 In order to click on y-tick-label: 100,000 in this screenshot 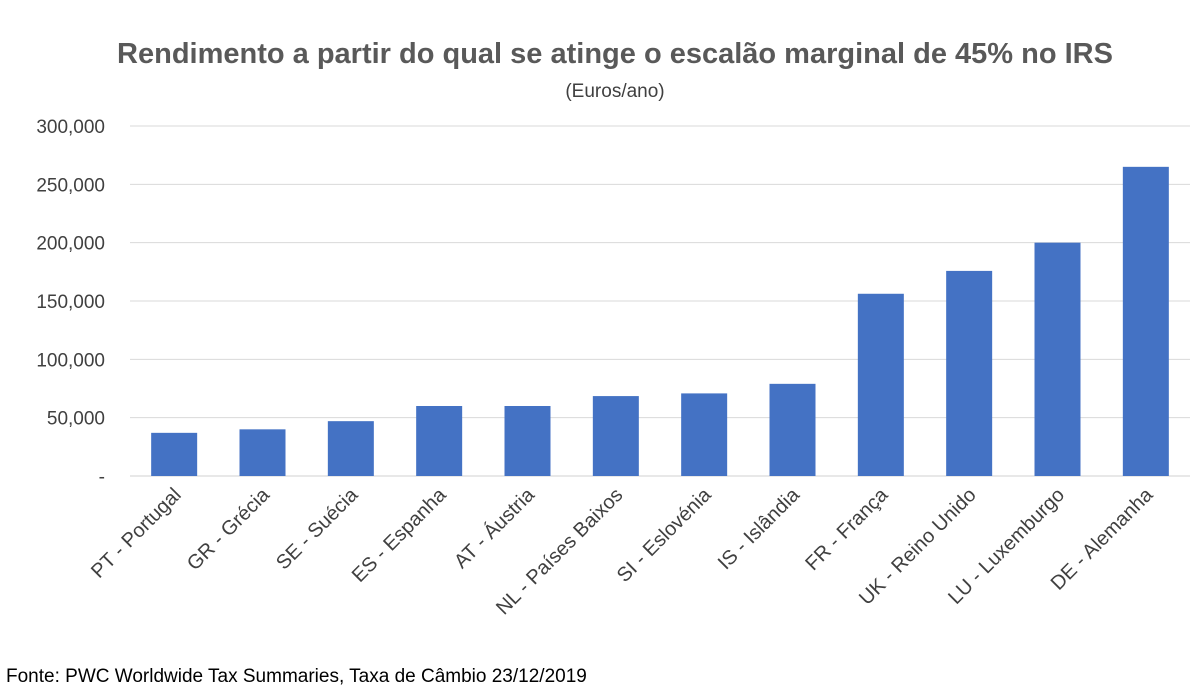, I will do `click(70, 360)`.